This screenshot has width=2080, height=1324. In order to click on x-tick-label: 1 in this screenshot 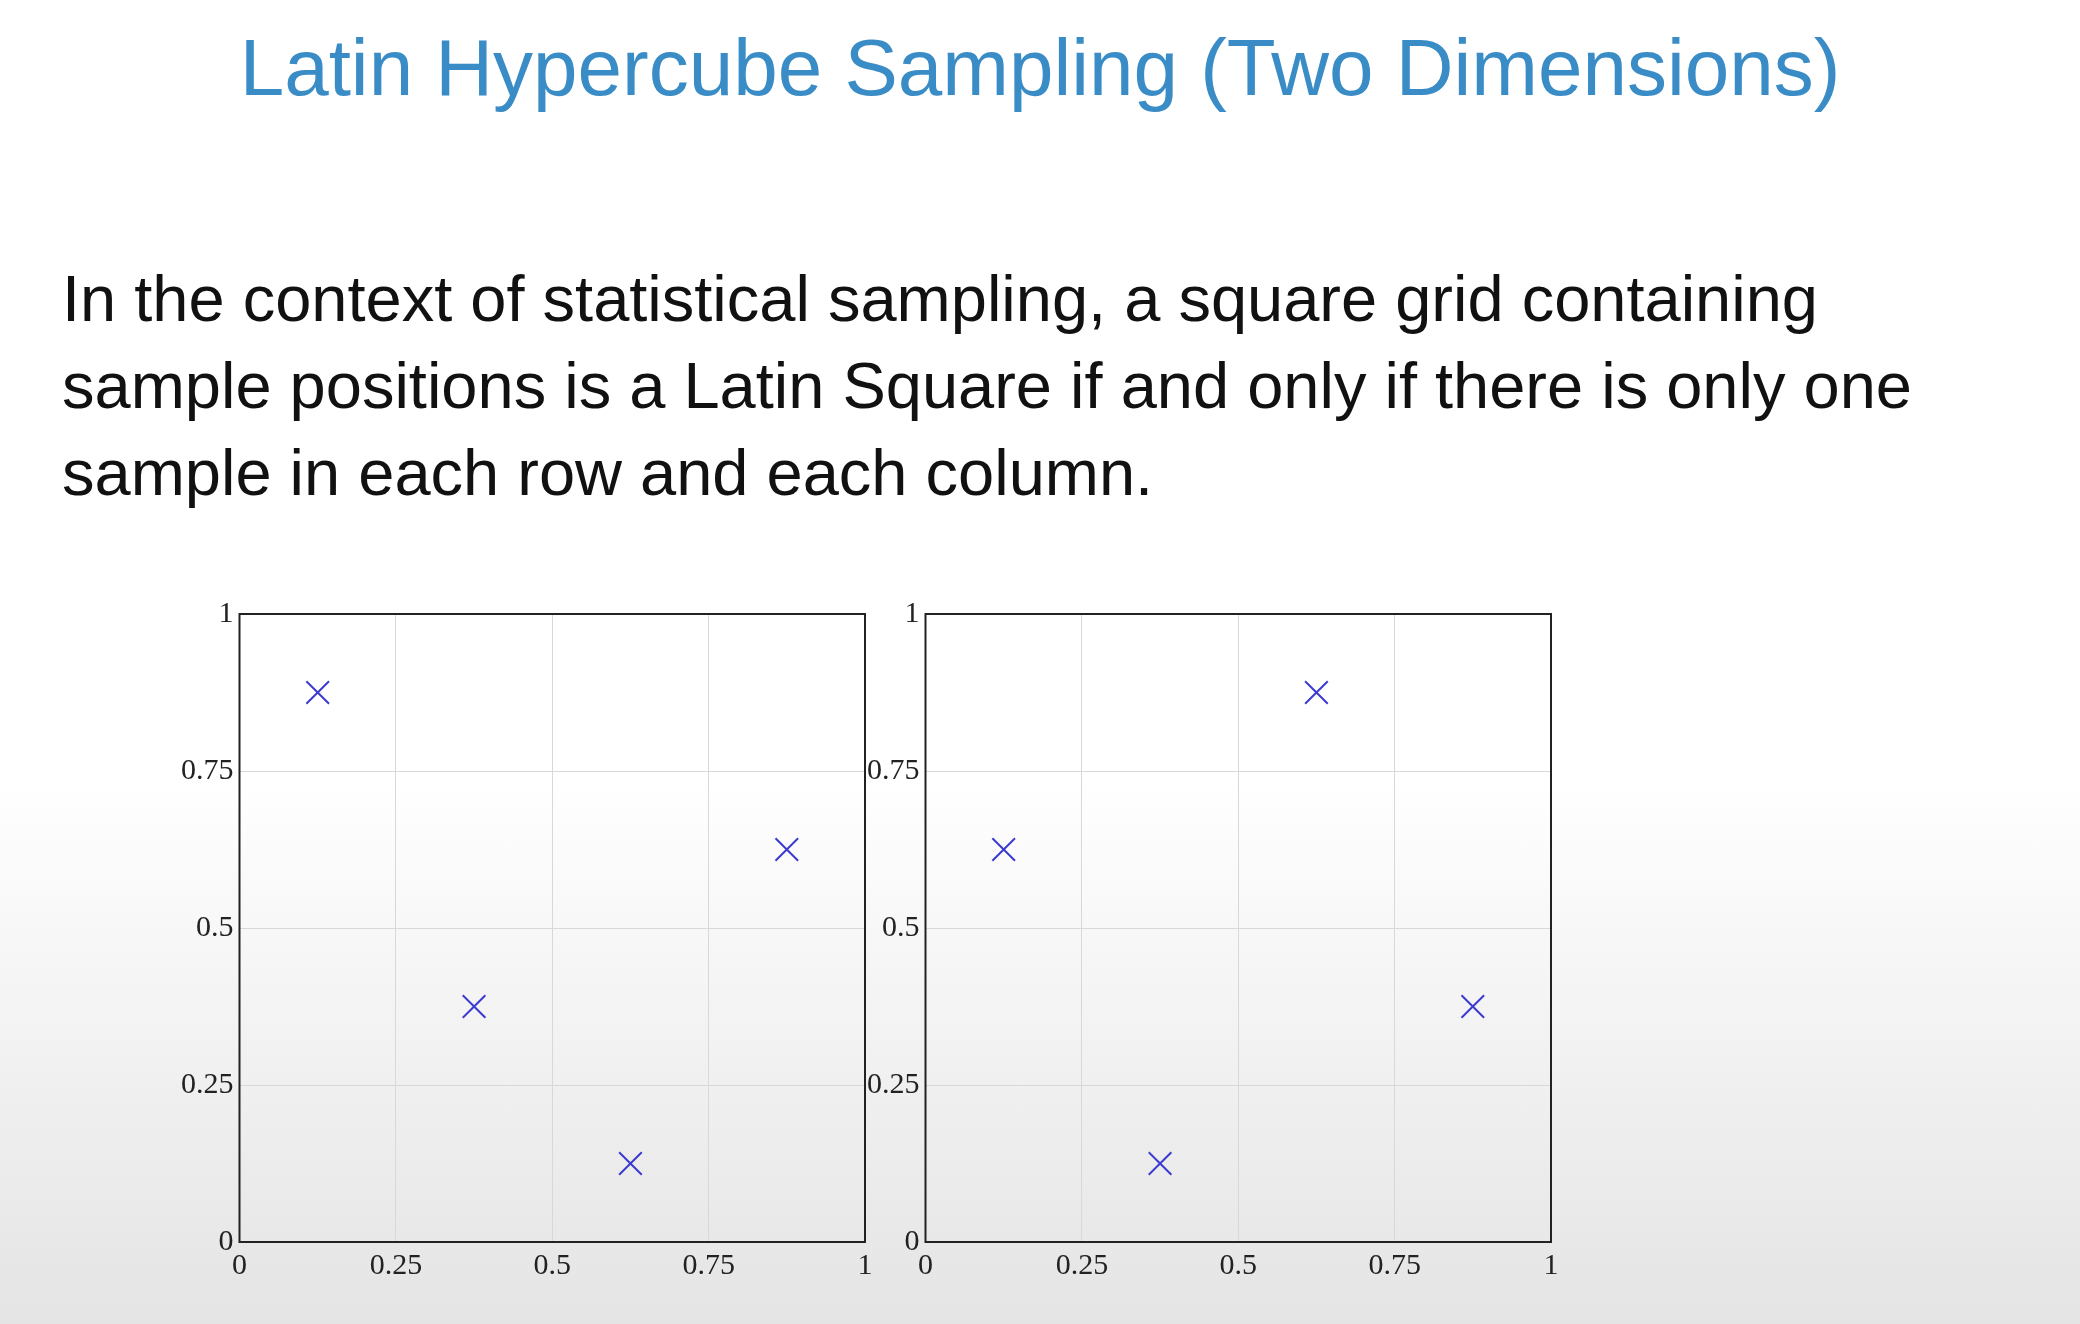, I will do `click(1551, 1263)`.